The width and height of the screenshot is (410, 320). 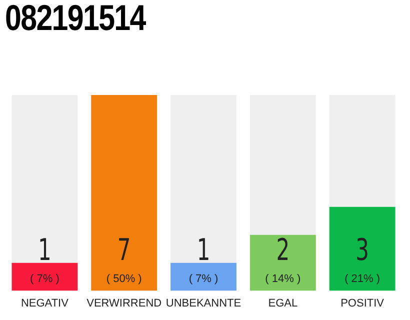 I want to click on chart-title: 082191514, so click(x=75, y=19).